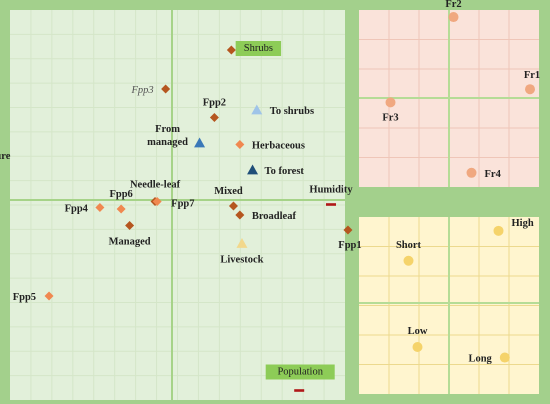  Describe the element at coordinates (530, 89) in the screenshot. I see `point-fr1` at that location.